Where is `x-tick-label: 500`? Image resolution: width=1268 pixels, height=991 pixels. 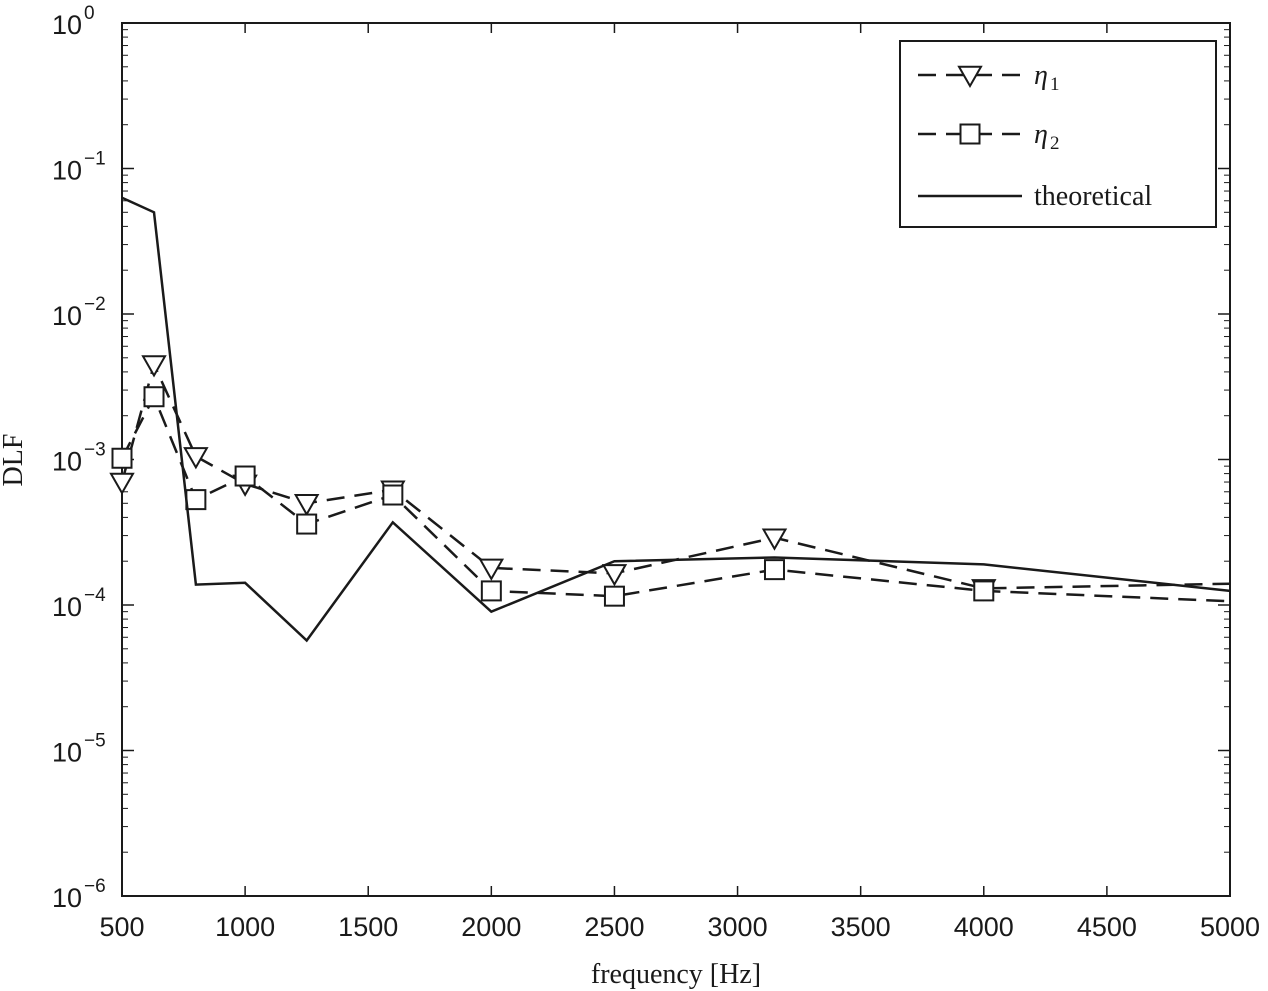 x-tick-label: 500 is located at coordinates (121, 927).